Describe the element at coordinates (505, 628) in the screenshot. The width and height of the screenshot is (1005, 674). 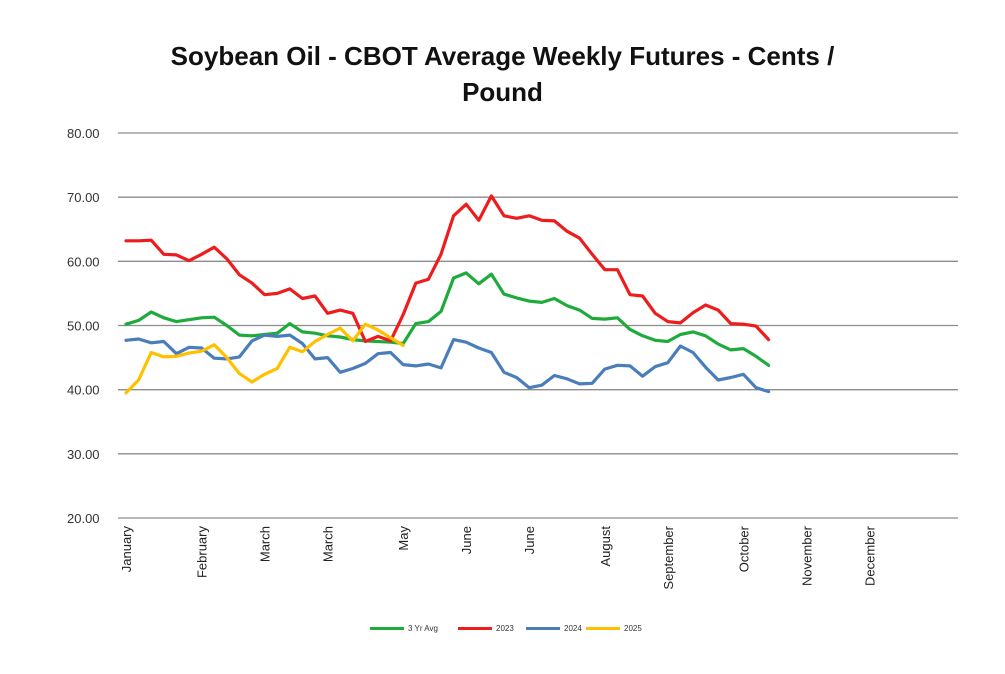
I see `legend-label: 2023` at that location.